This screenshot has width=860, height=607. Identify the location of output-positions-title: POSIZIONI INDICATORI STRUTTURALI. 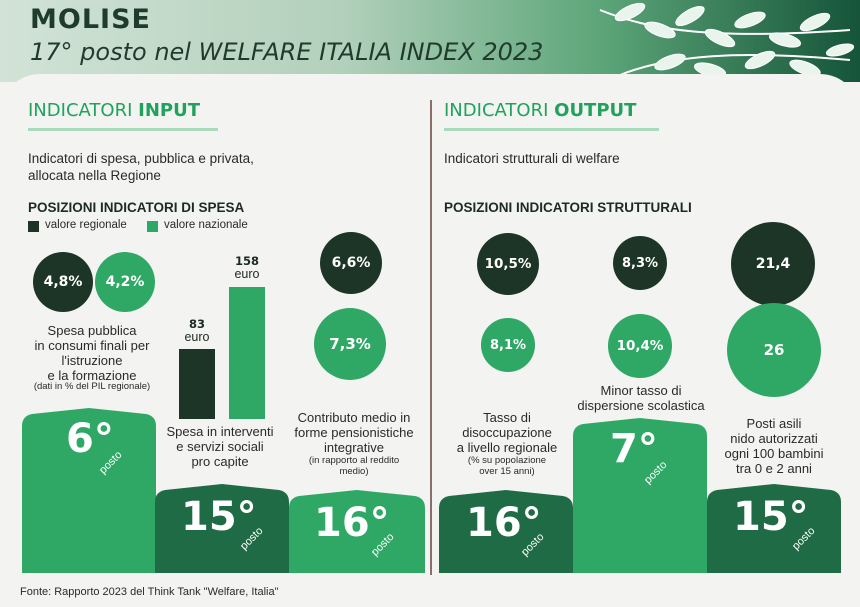
(568, 207).